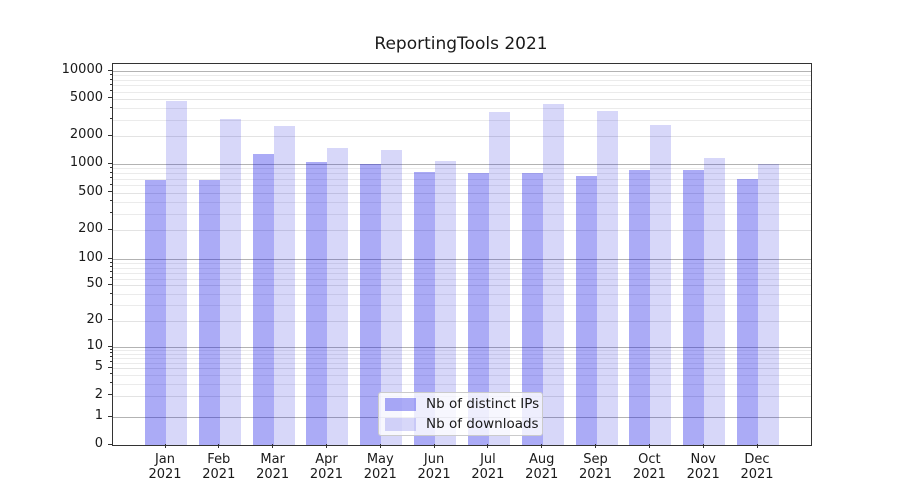 The image size is (900, 500). I want to click on x-tick-label: Oct 2021, so click(649, 467).